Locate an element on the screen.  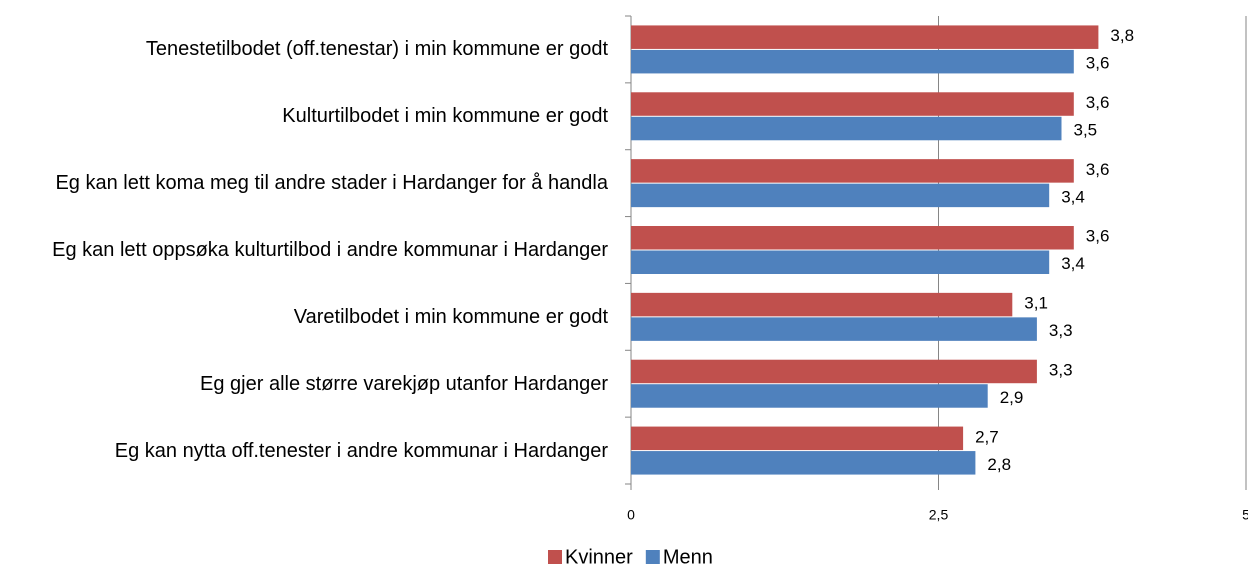
data-label: 2,8 is located at coordinates (999, 464).